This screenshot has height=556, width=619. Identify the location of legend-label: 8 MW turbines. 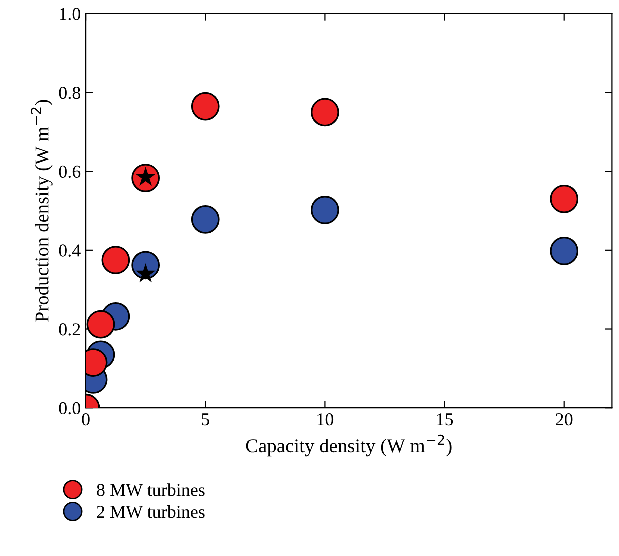
(151, 490).